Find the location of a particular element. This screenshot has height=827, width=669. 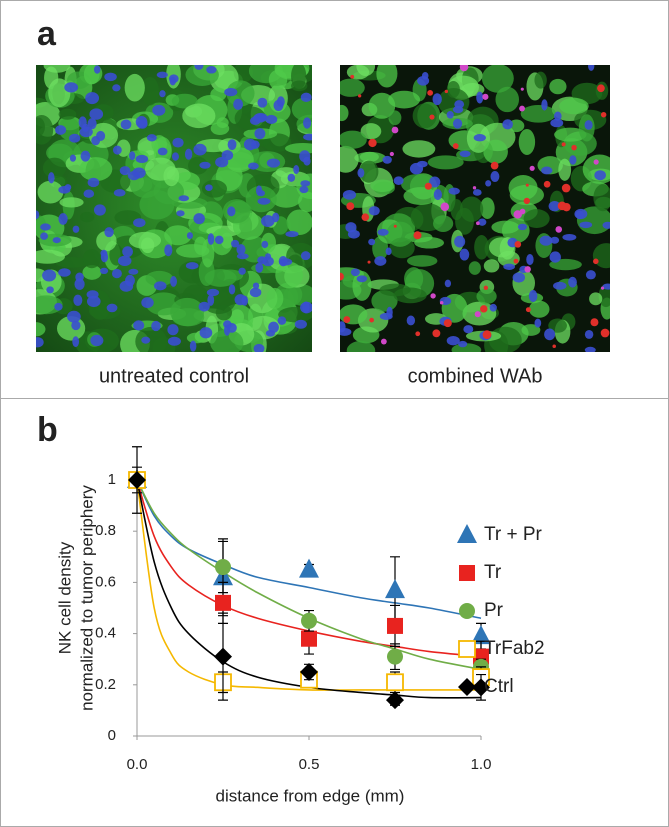

caption: combined WAb is located at coordinates (475, 376).